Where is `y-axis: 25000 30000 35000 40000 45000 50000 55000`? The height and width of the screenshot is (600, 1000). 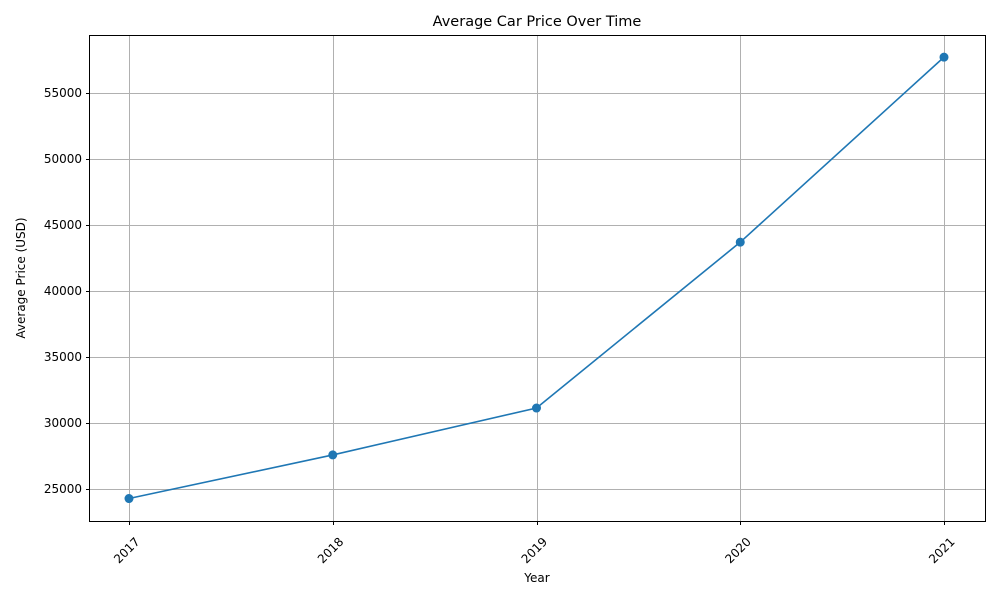
y-axis: 25000 30000 35000 40000 45000 50000 55000 is located at coordinates (67, 291).